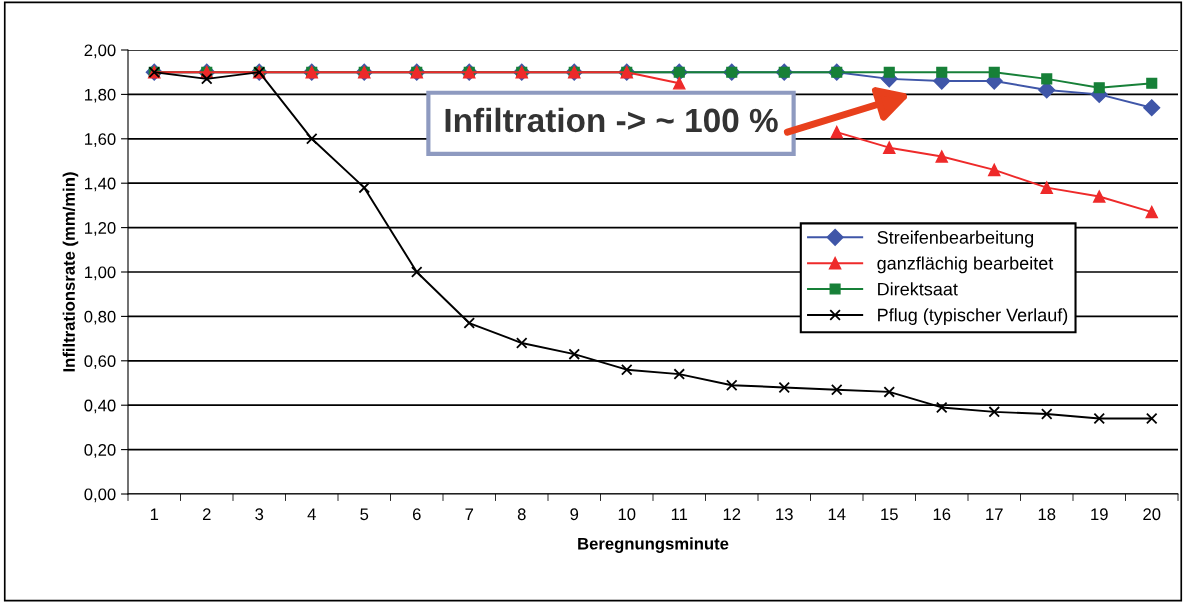  What do you see at coordinates (364, 514) in the screenshot?
I see `x-tick-label: 5` at bounding box center [364, 514].